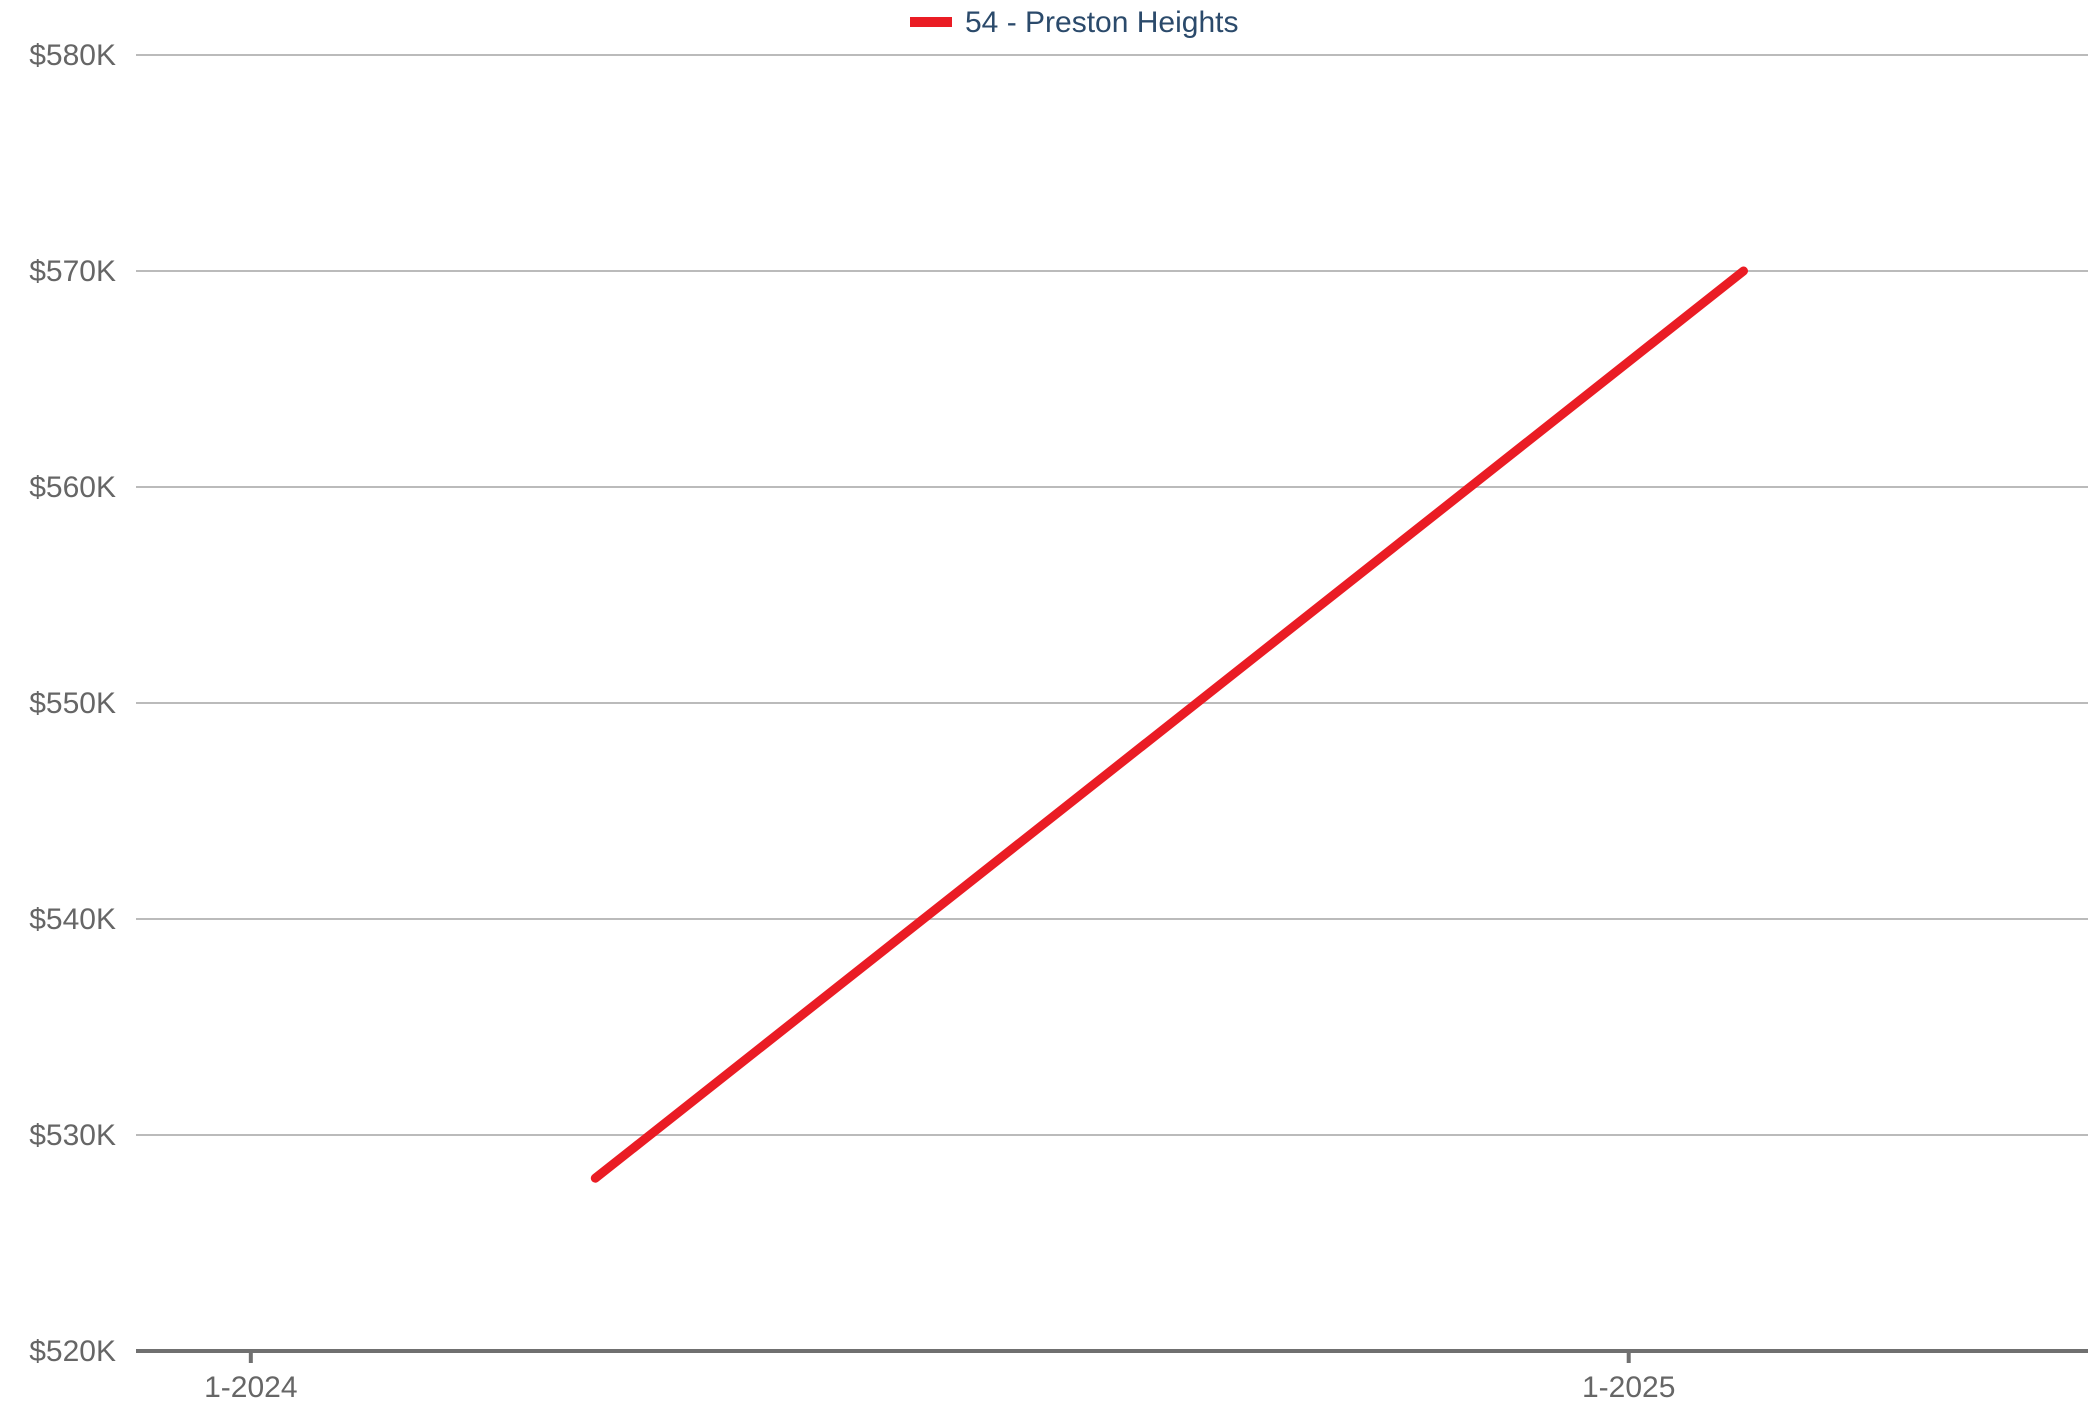  Describe the element at coordinates (72, 271) in the screenshot. I see `y-tick-label: $570K` at that location.